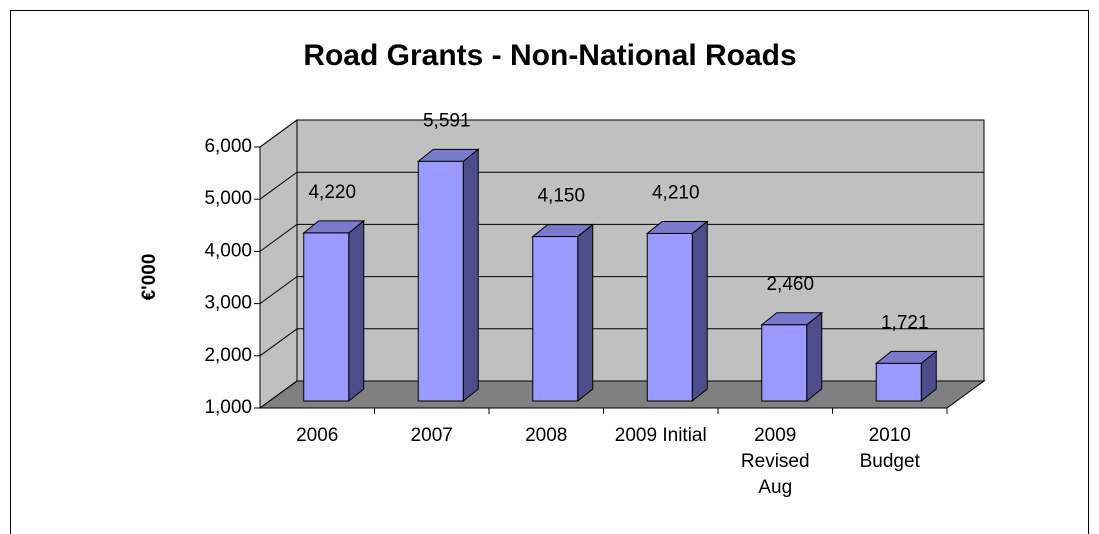 The width and height of the screenshot is (1099, 534). What do you see at coordinates (660, 435) in the screenshot?
I see `x-tick-label: 2009 Initial` at bounding box center [660, 435].